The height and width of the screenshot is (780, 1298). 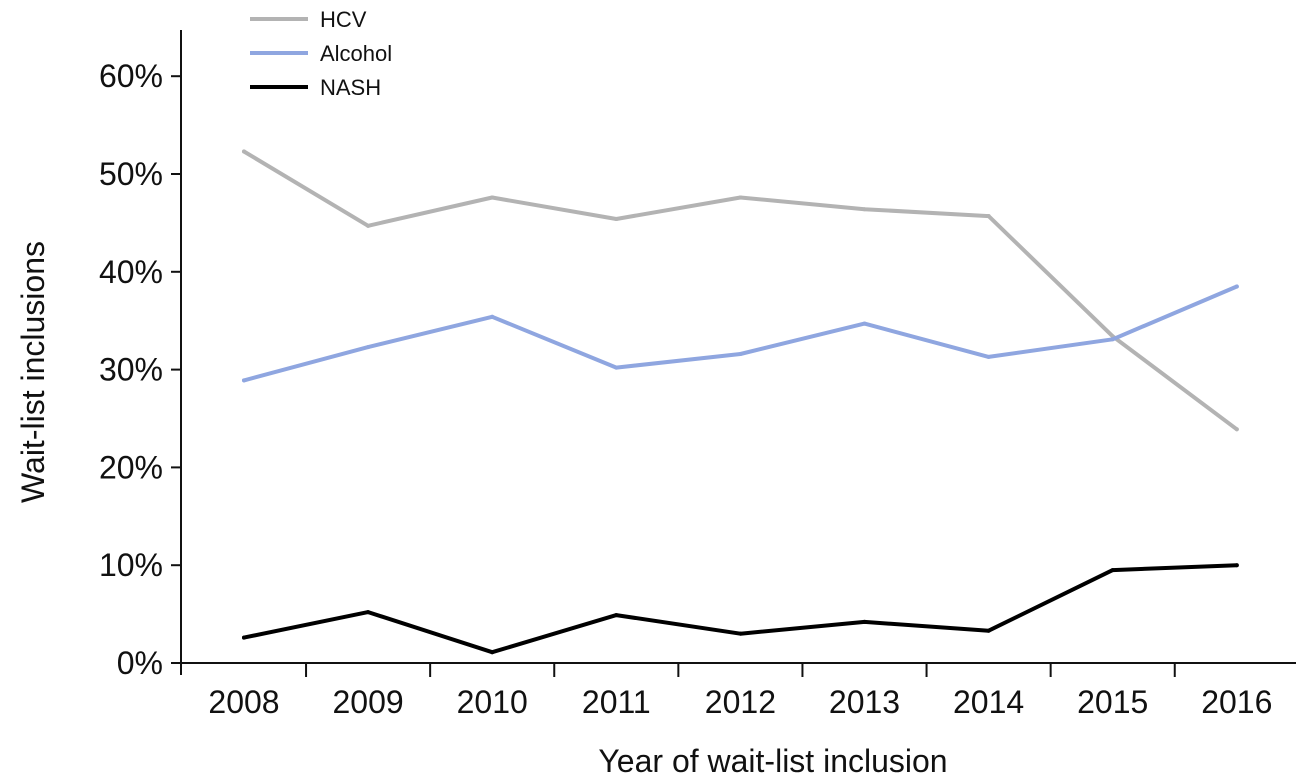 What do you see at coordinates (356, 53) in the screenshot?
I see `legend-label-alcohol: Alcohol` at bounding box center [356, 53].